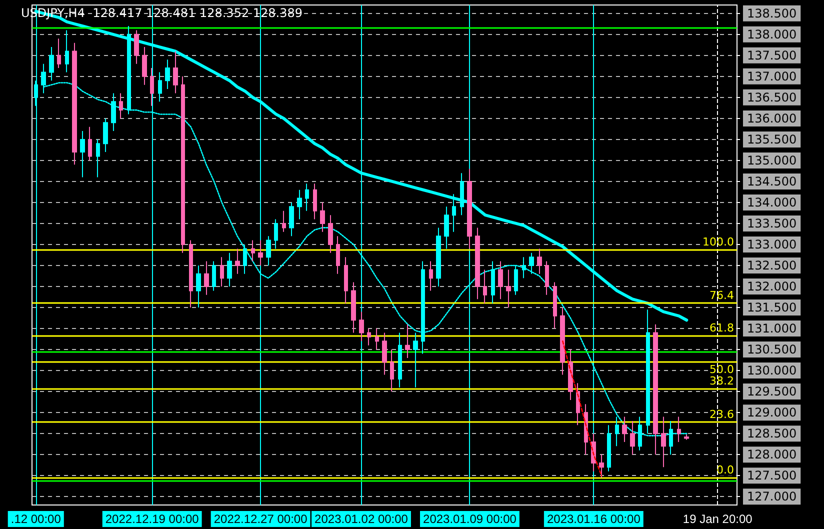 This screenshot has width=824, height=529. Describe the element at coordinates (772, 181) in the screenshot. I see `y-tick-label: 134.500` at that location.